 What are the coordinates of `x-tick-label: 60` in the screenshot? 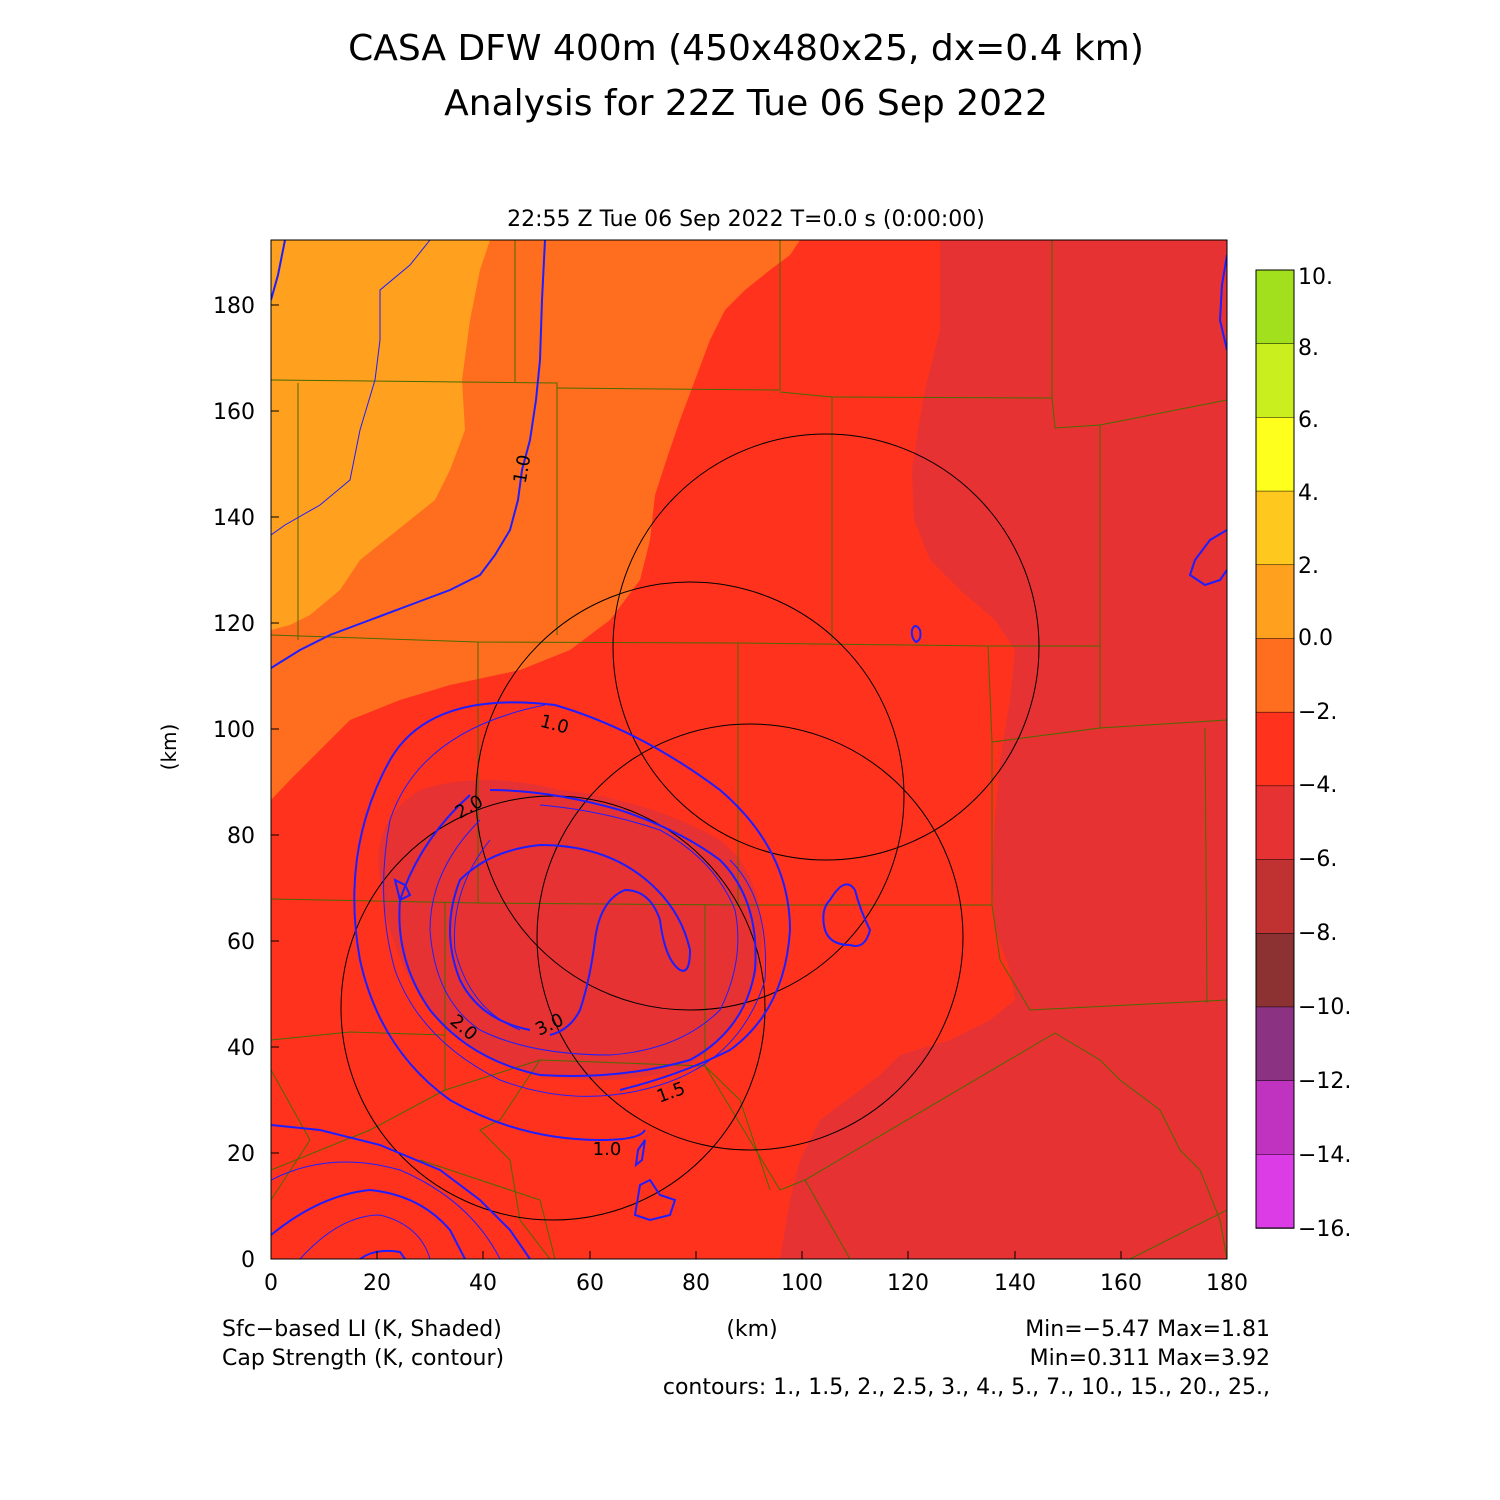 It's located at (590, 1283).